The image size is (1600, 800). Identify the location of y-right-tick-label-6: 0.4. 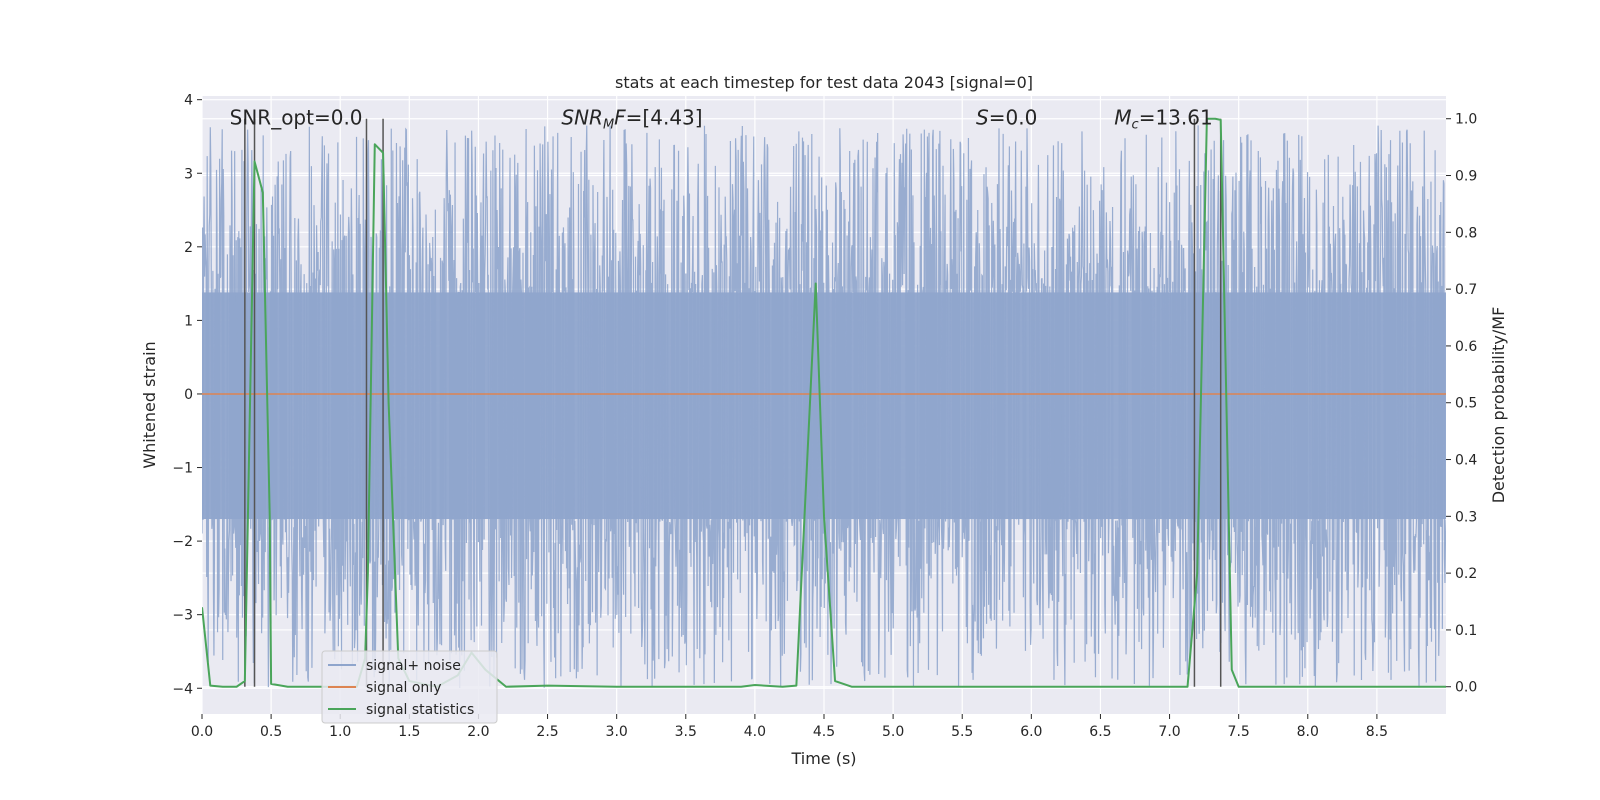
(1466, 461).